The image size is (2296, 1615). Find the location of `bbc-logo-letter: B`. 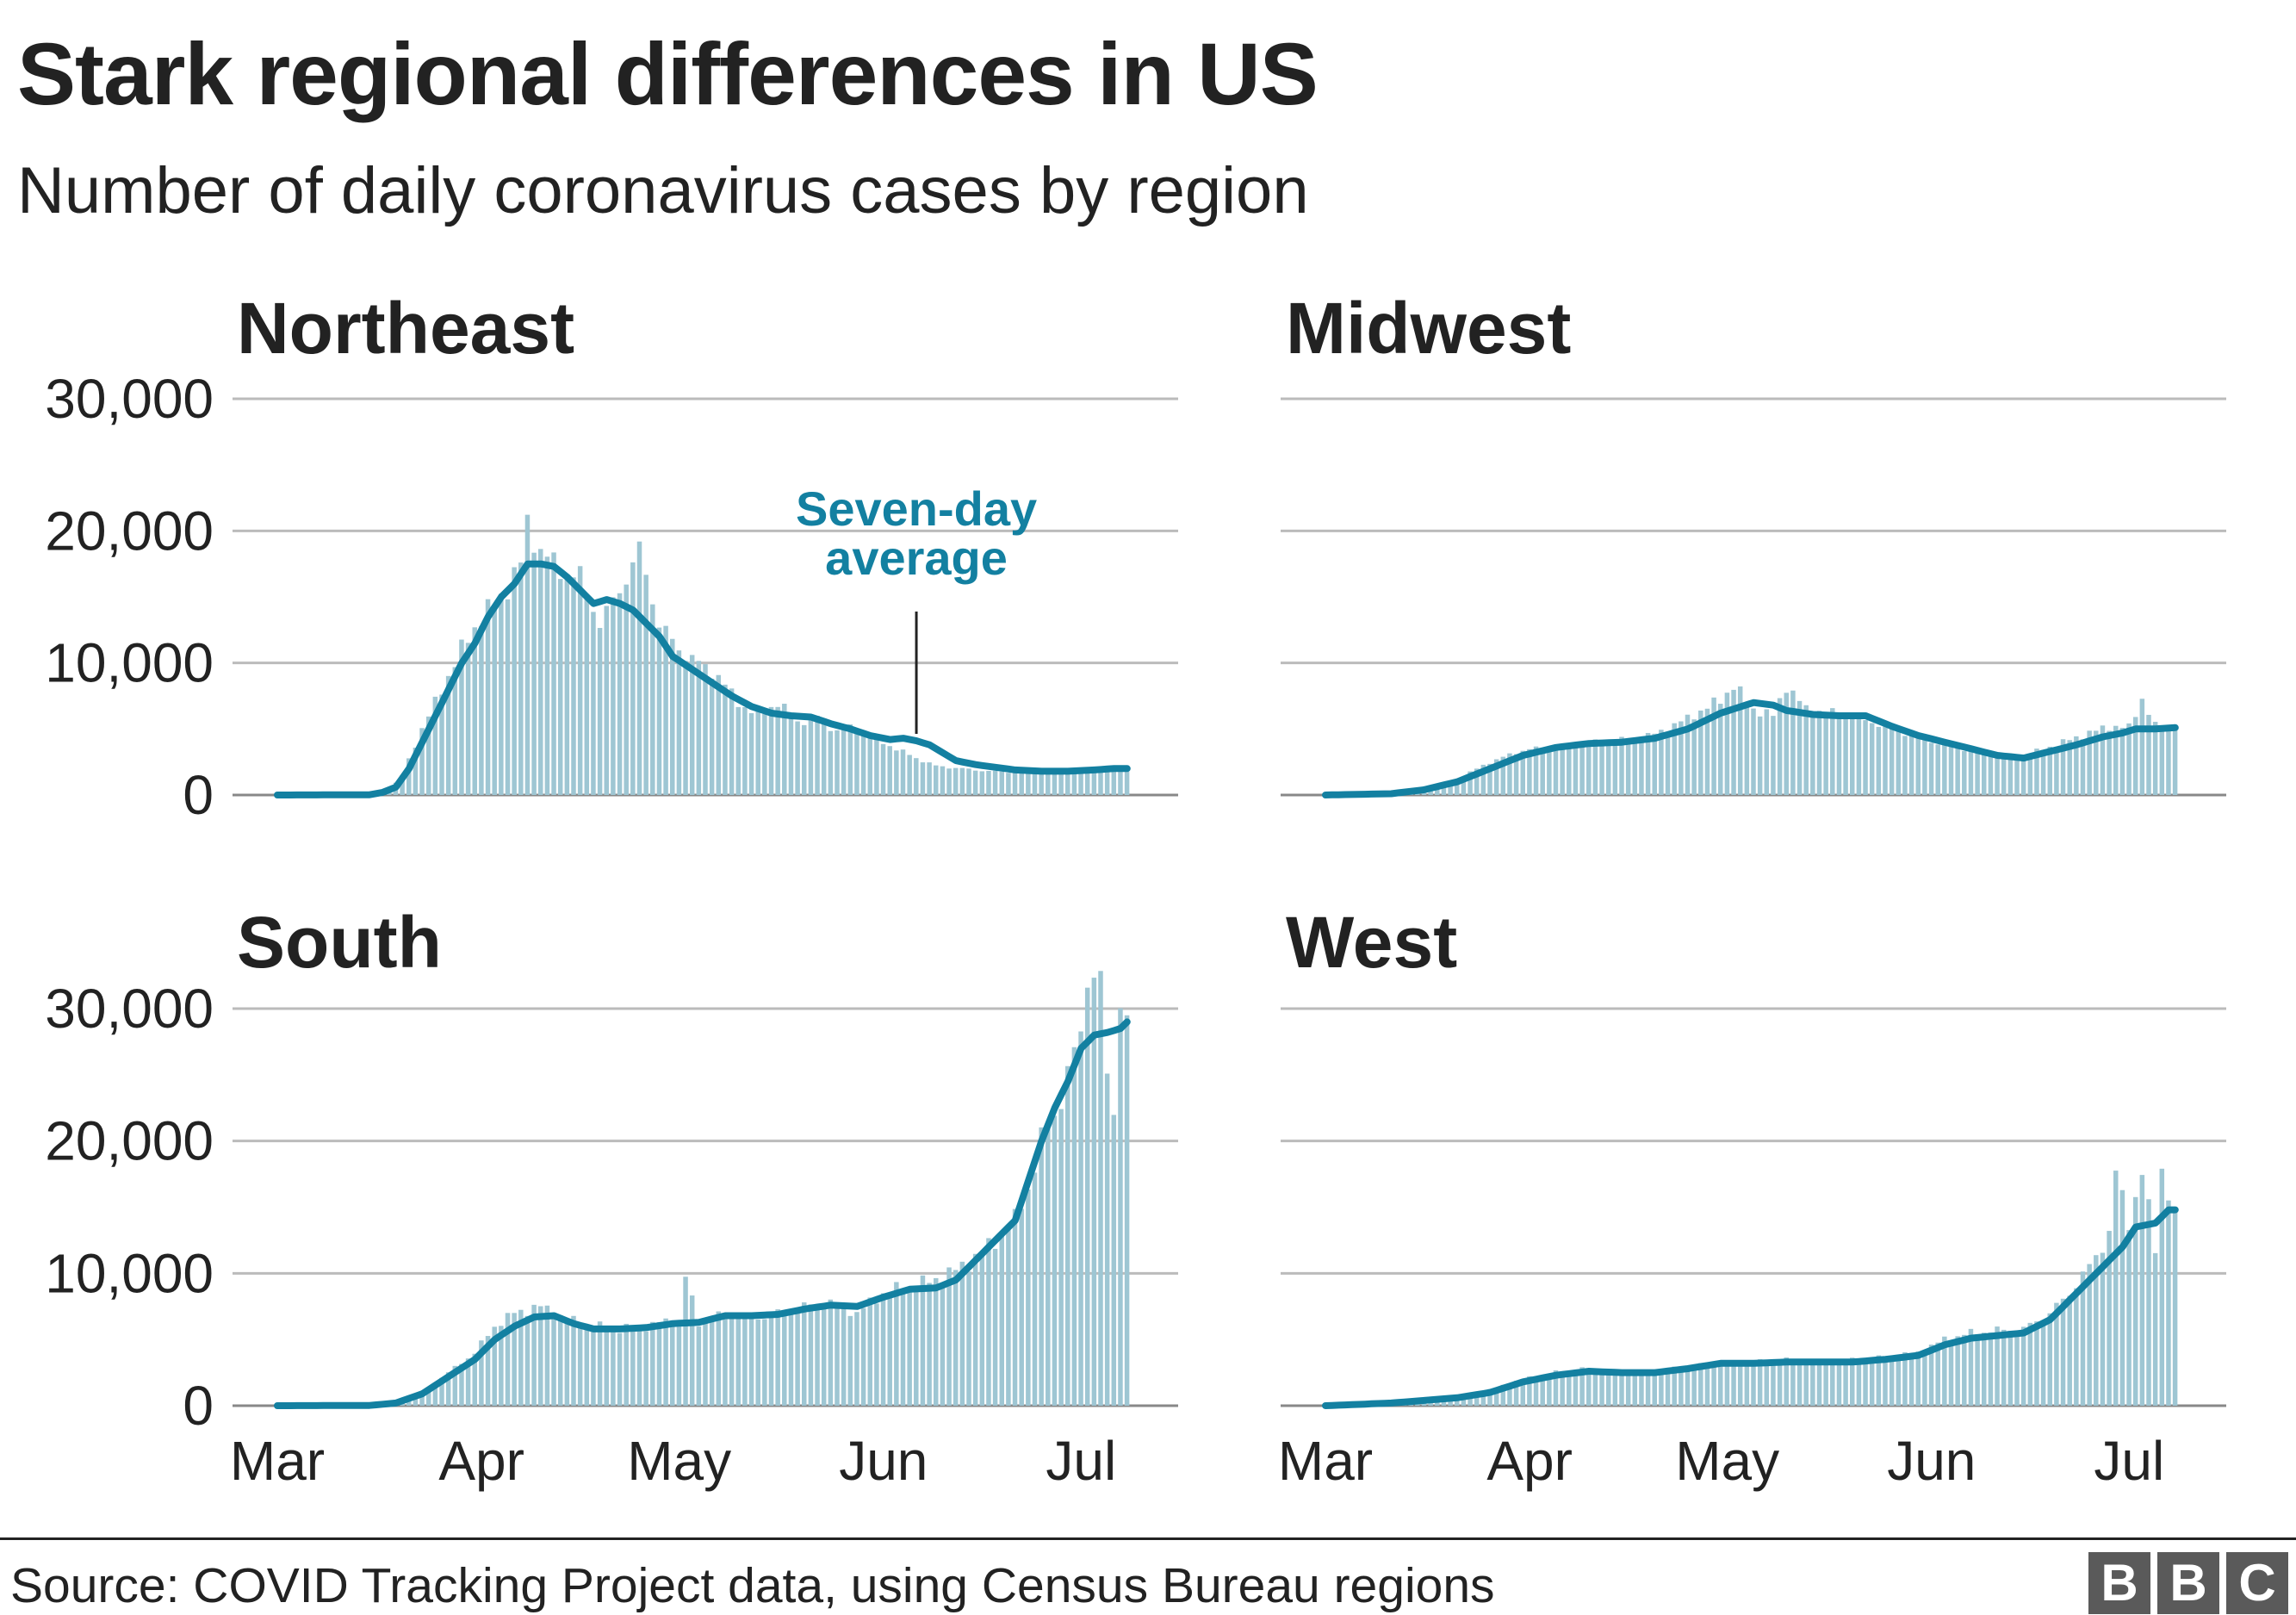

bbc-logo-letter: B is located at coordinates (2119, 1583).